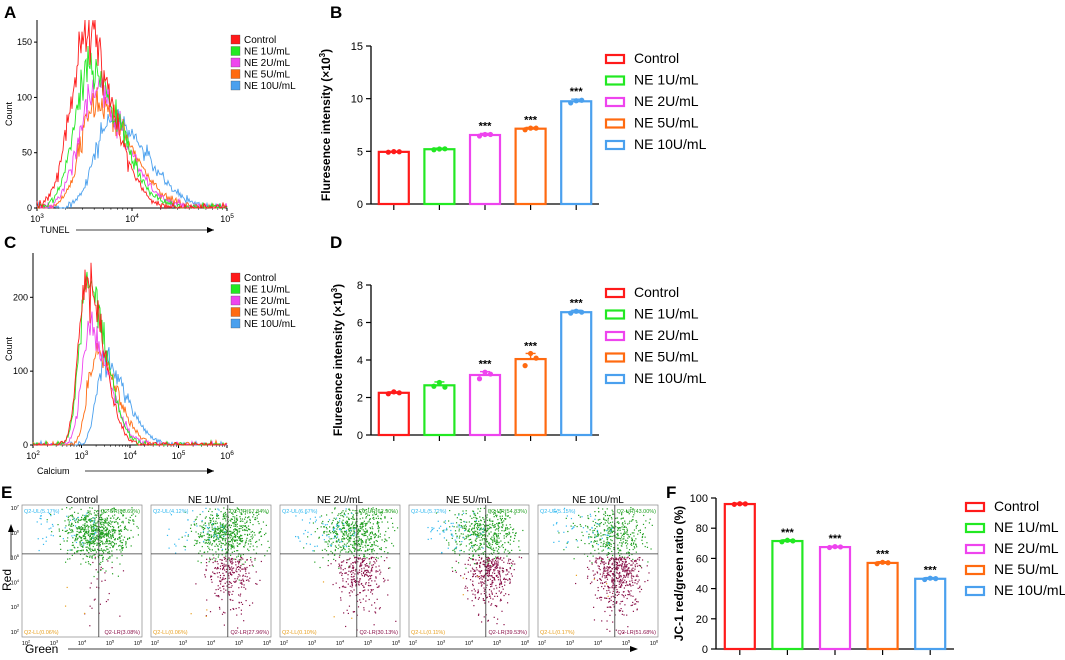  What do you see at coordinates (582, 312) in the screenshot?
I see `data-point` at bounding box center [582, 312].